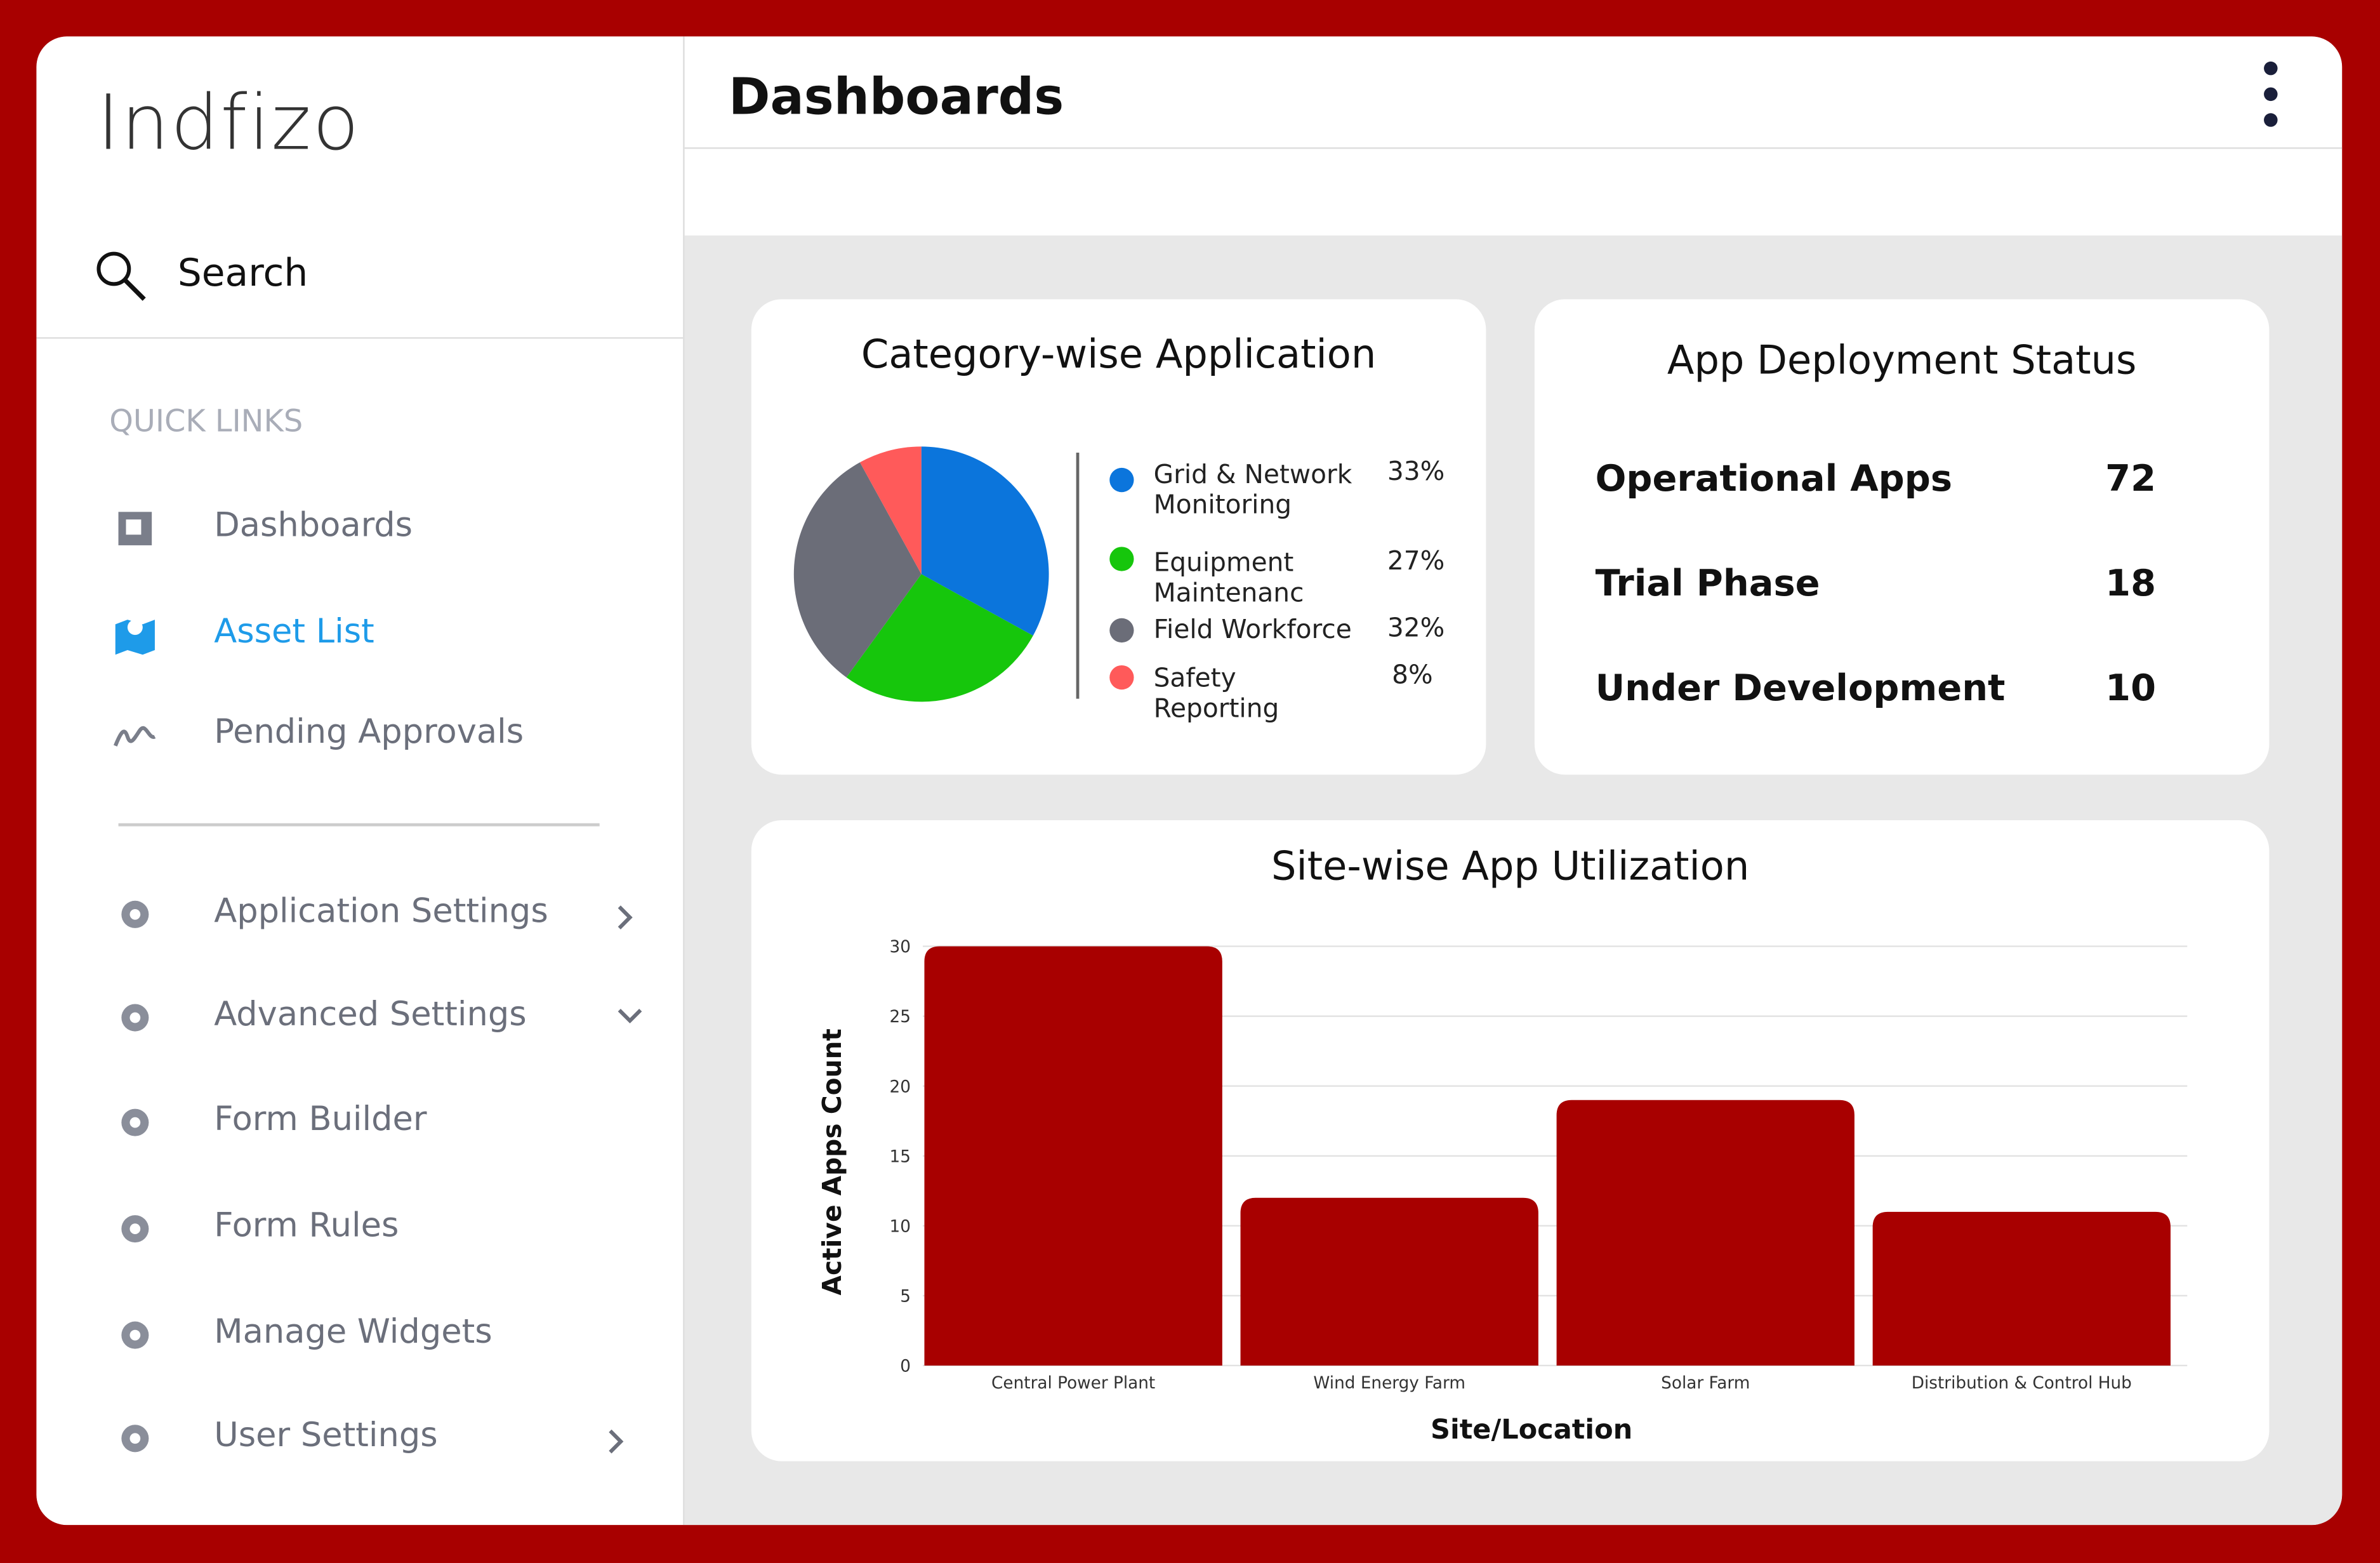 The width and height of the screenshot is (2380, 1563). What do you see at coordinates (1774, 478) in the screenshot?
I see `status-label: Operational Apps` at bounding box center [1774, 478].